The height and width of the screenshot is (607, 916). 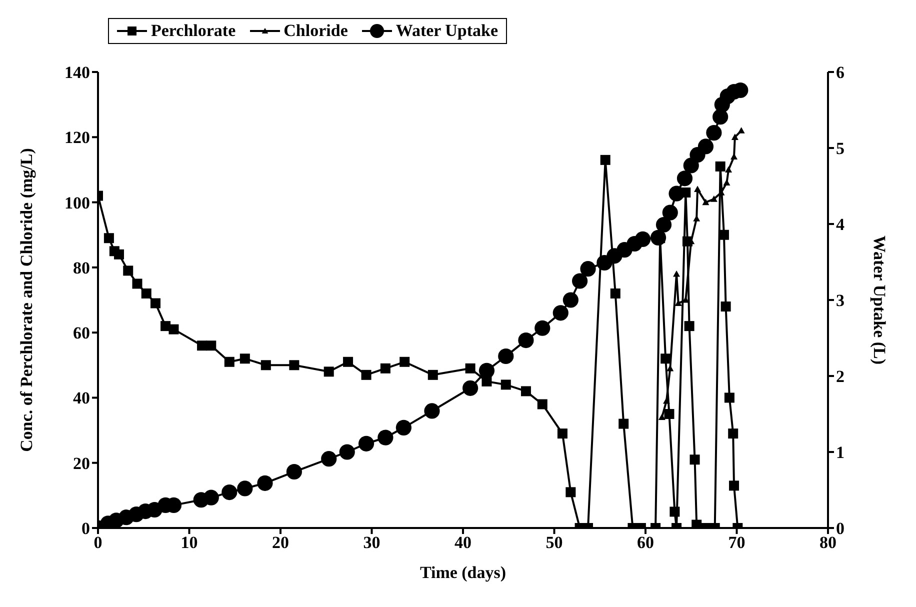 I want to click on x-tick-label: 10, so click(x=189, y=542).